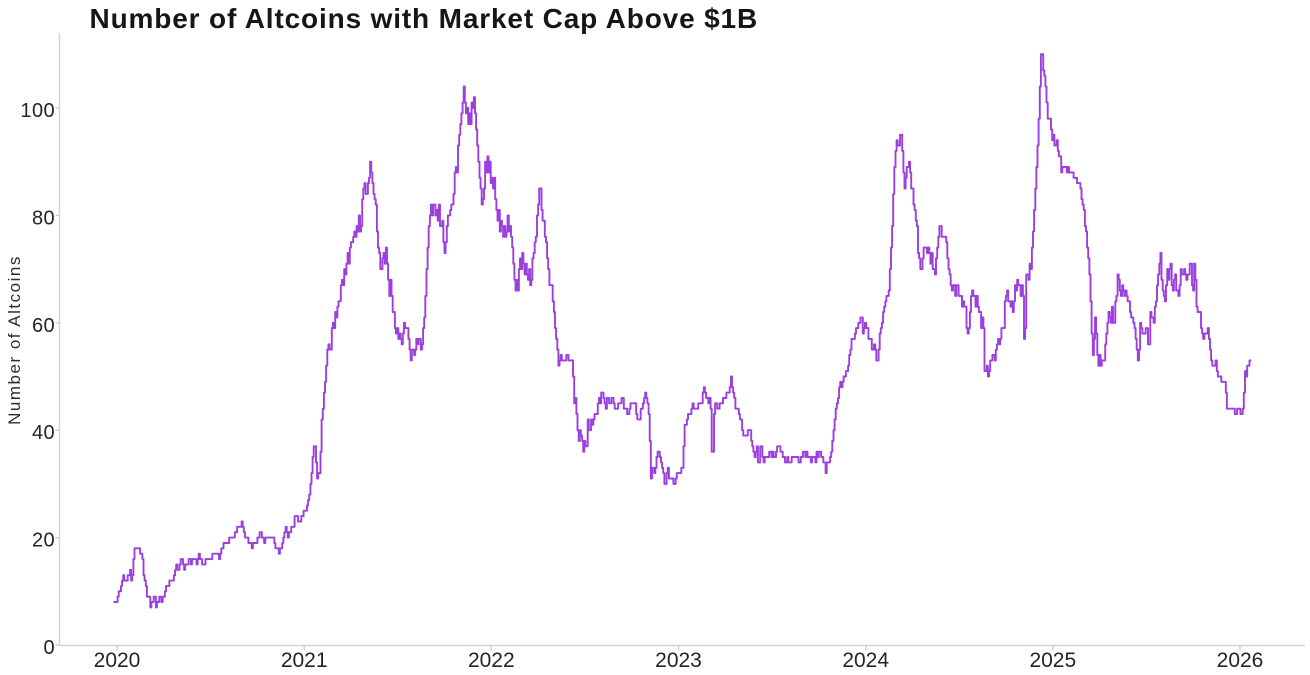 The height and width of the screenshot is (675, 1310). I want to click on svg-text: 2022, so click(491, 660).